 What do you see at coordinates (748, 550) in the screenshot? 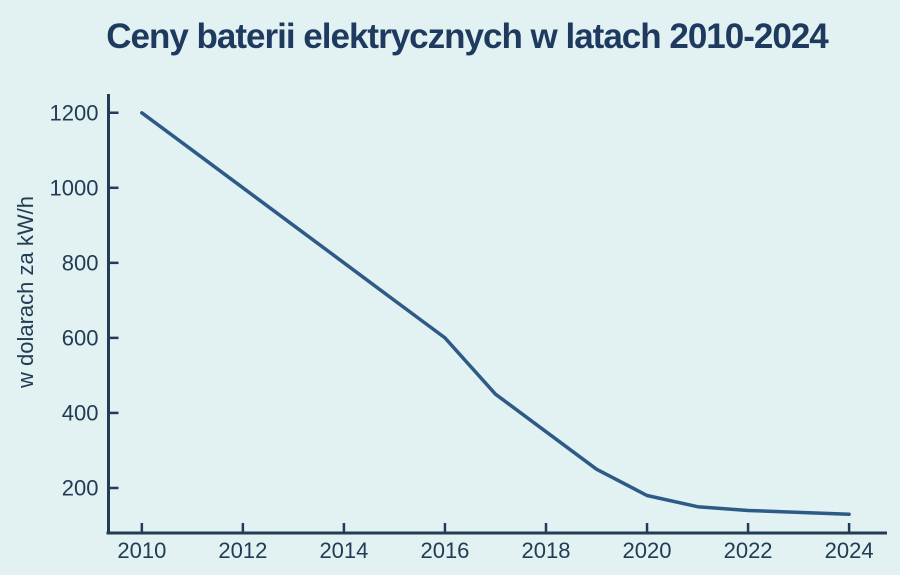
I see `x-tick-label: 2022` at bounding box center [748, 550].